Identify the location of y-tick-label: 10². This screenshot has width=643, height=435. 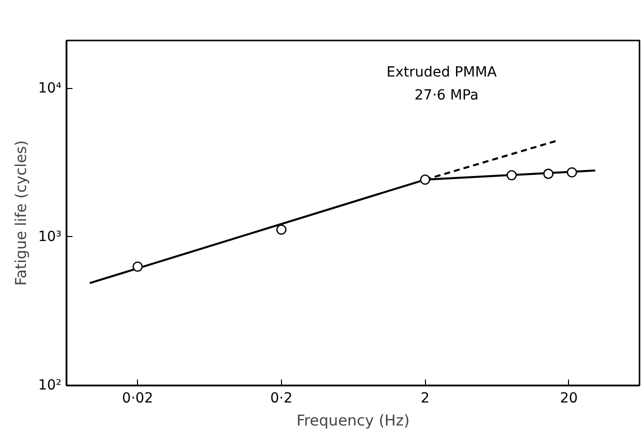
(50, 386).